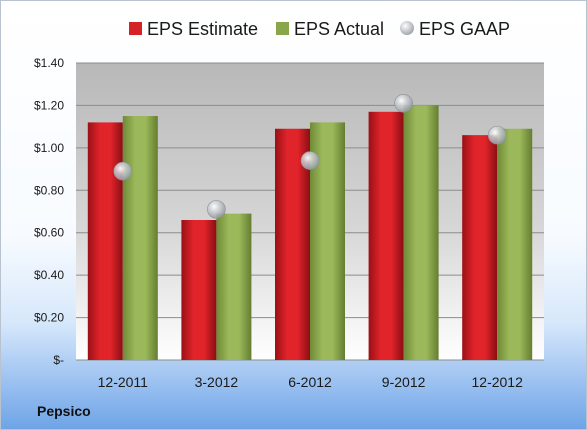 Image resolution: width=587 pixels, height=430 pixels. Describe the element at coordinates (404, 382) in the screenshot. I see `x-tick-label: 9-2012` at that location.